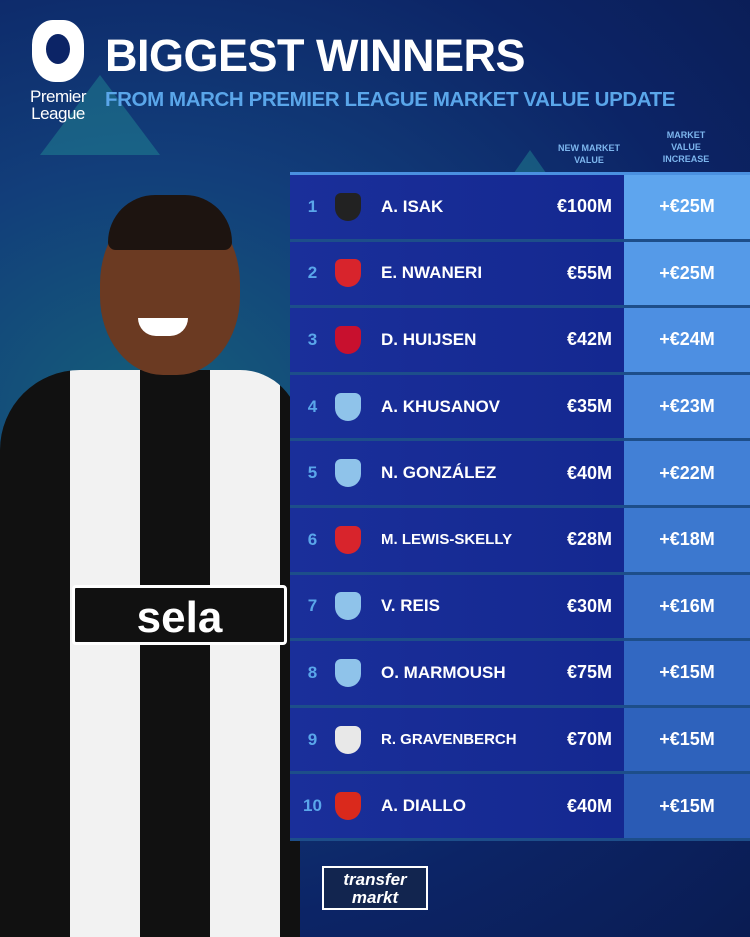  I want to click on rank: 1, so click(312, 206).